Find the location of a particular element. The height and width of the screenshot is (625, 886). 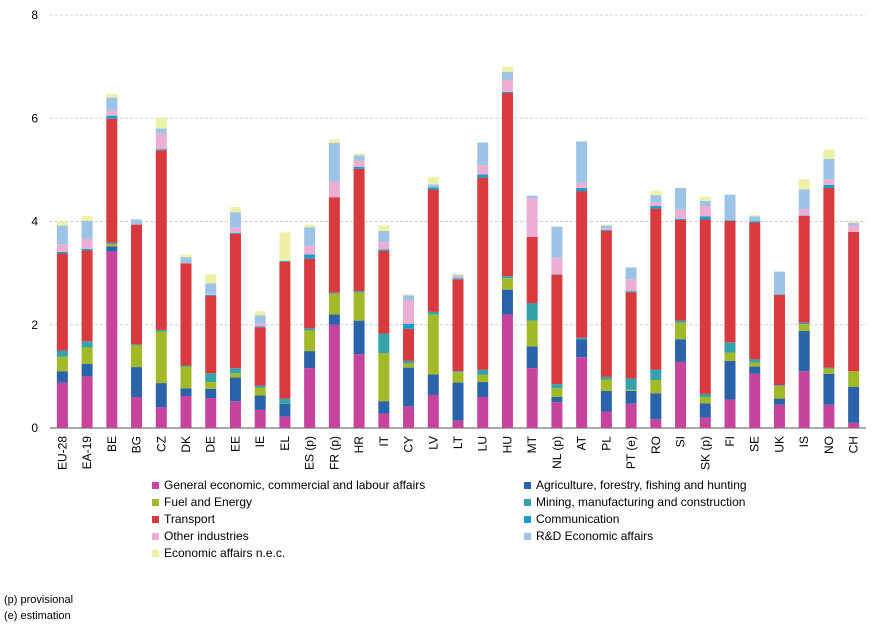

legend-label: Fuel and Energy is located at coordinates (208, 502).